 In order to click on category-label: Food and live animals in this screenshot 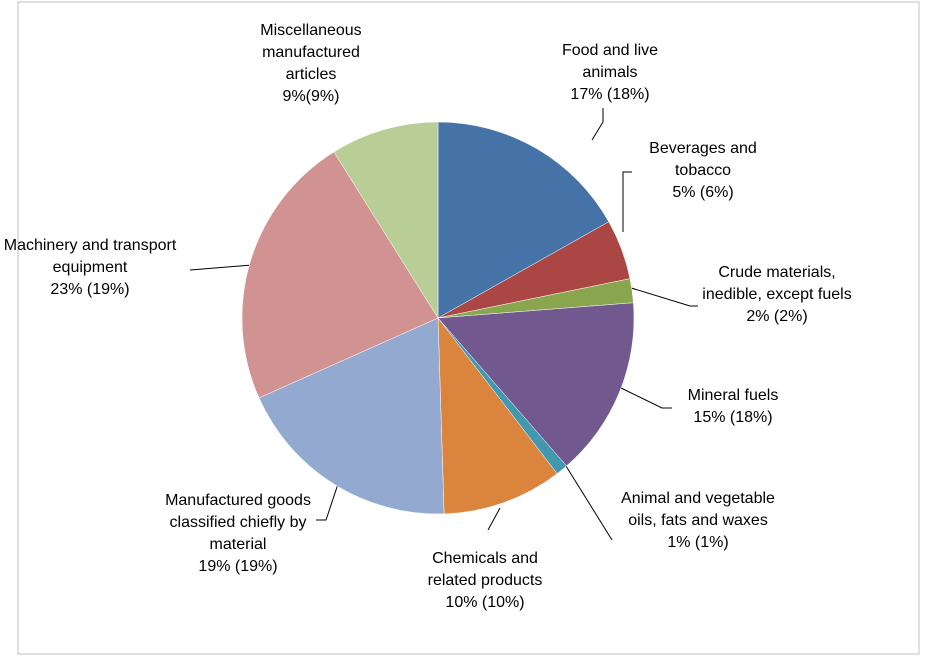, I will do `click(610, 61)`.